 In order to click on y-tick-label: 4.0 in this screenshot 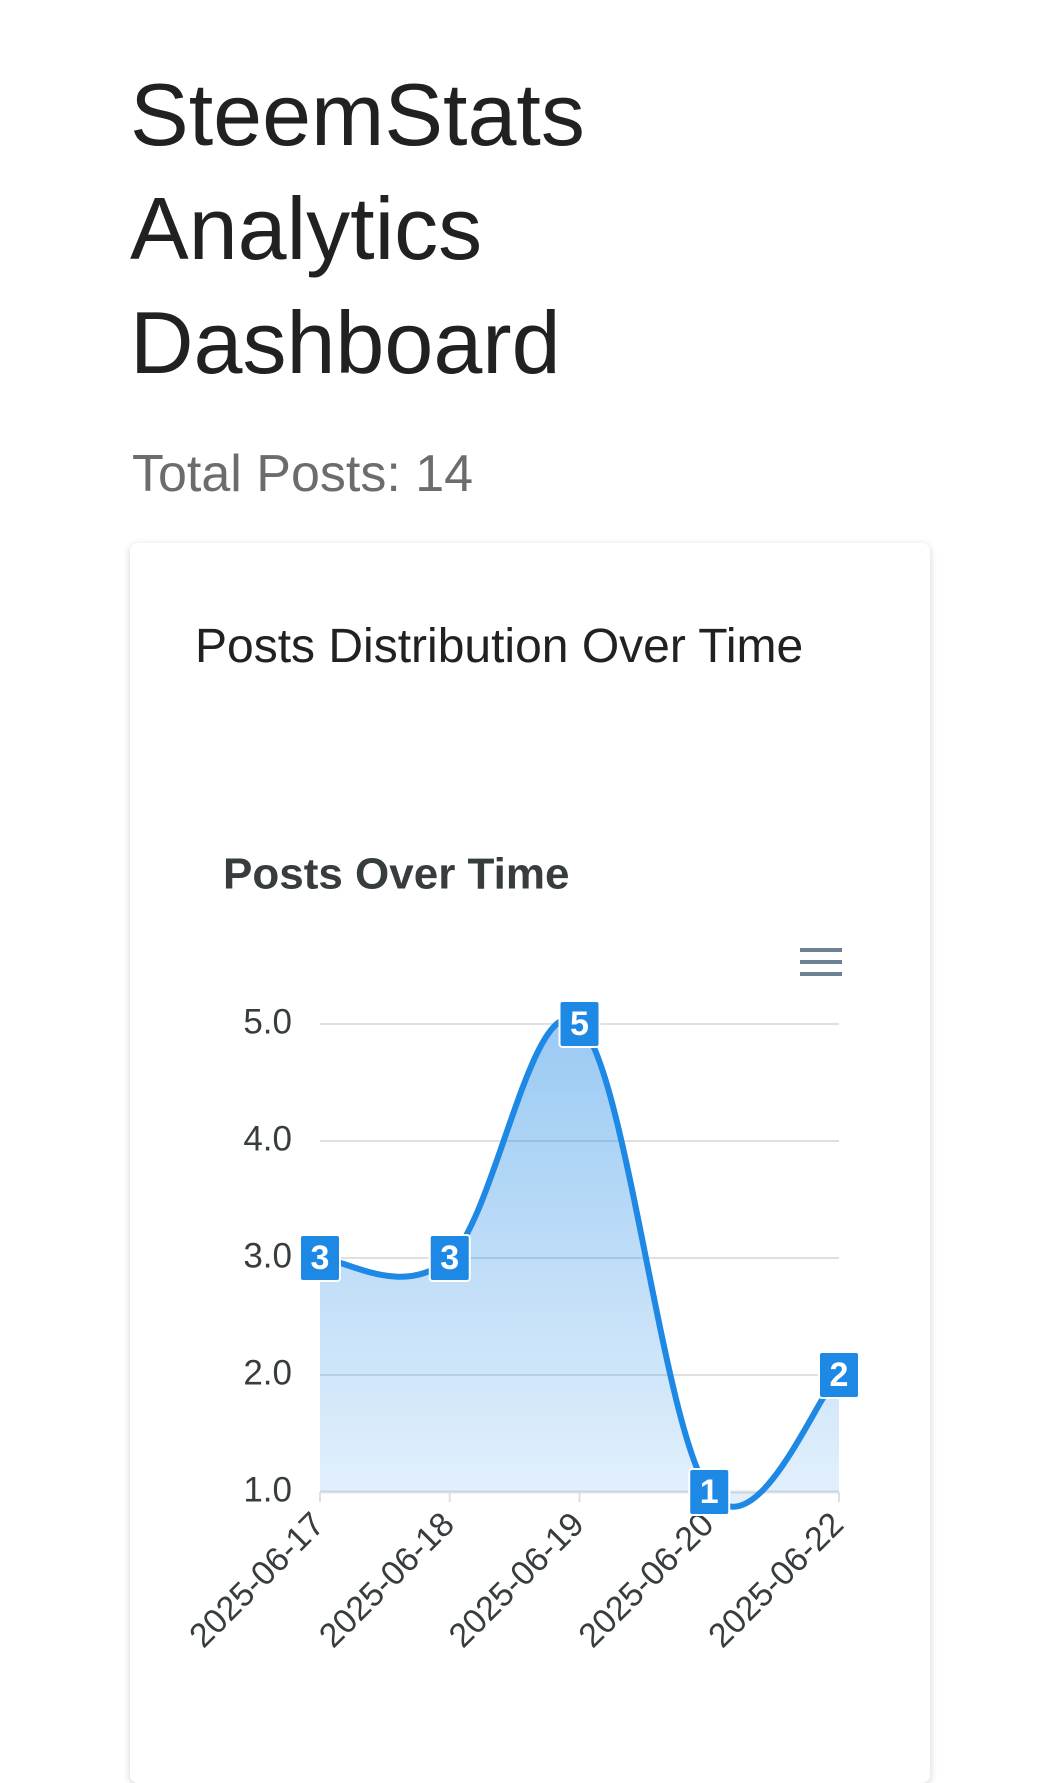, I will do `click(267, 1138)`.